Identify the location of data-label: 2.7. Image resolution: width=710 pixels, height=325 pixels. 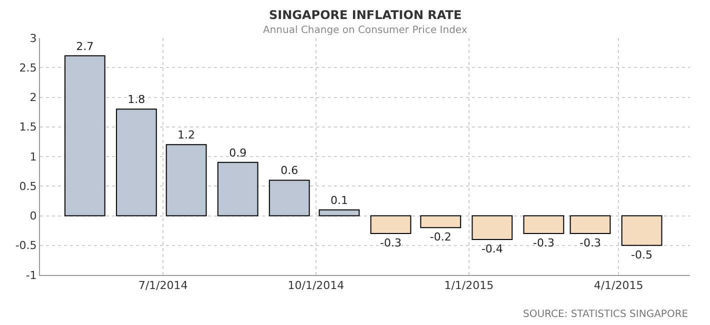
(85, 46).